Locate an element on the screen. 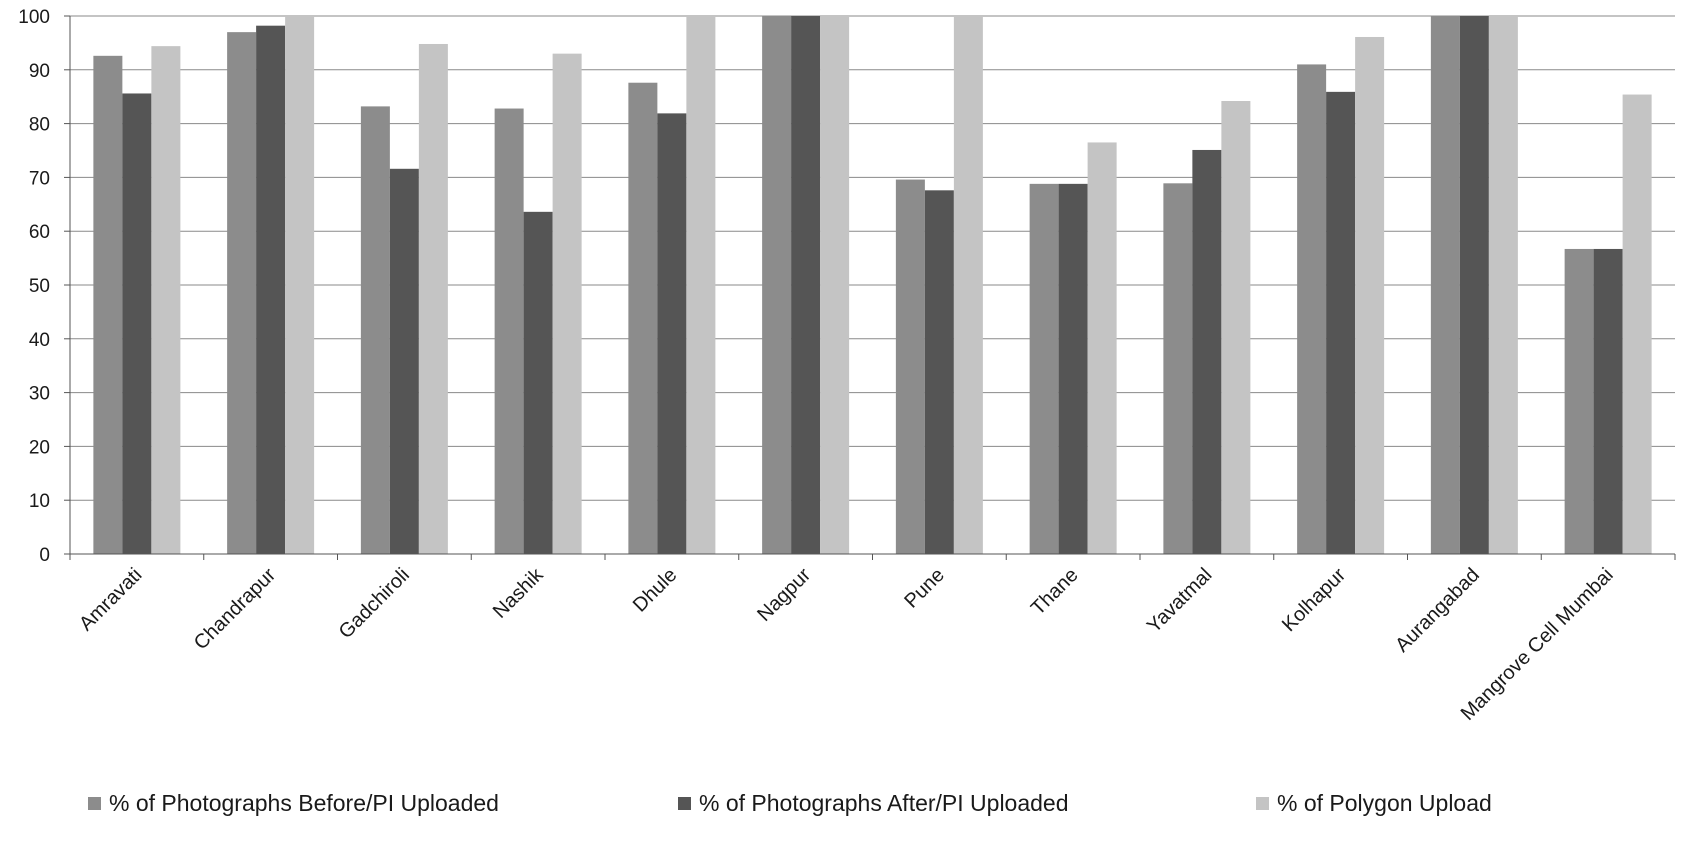 This screenshot has width=1681, height=841. x-tick-label: Aurangabad is located at coordinates (1437, 610).